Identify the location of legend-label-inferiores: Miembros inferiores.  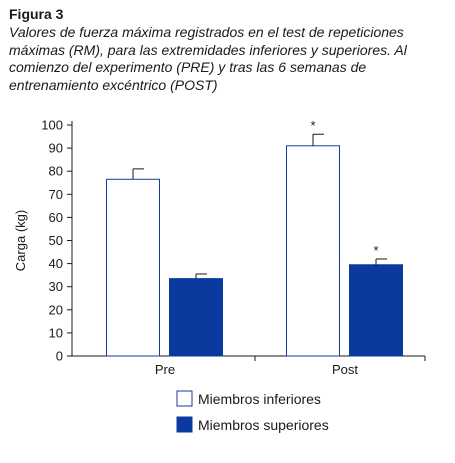
(259, 399).